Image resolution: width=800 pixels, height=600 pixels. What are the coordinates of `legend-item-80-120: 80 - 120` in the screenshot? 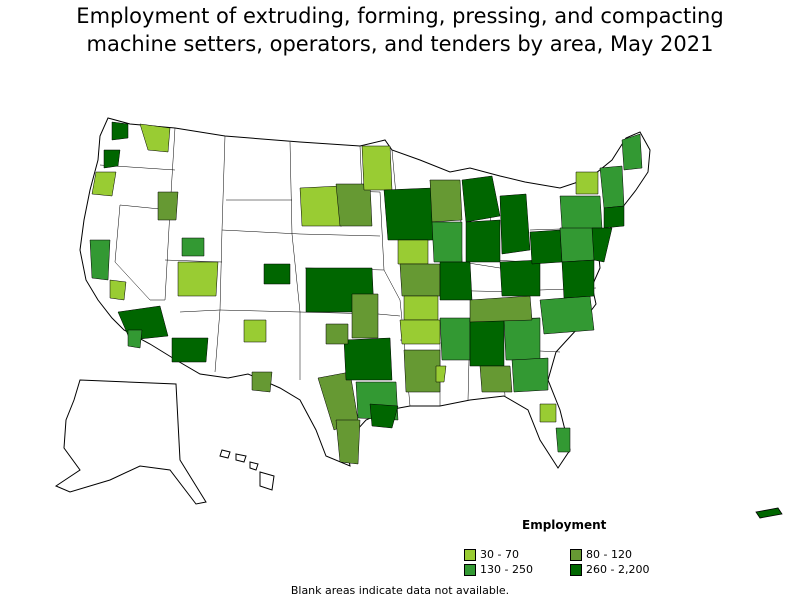 It's located at (601, 554).